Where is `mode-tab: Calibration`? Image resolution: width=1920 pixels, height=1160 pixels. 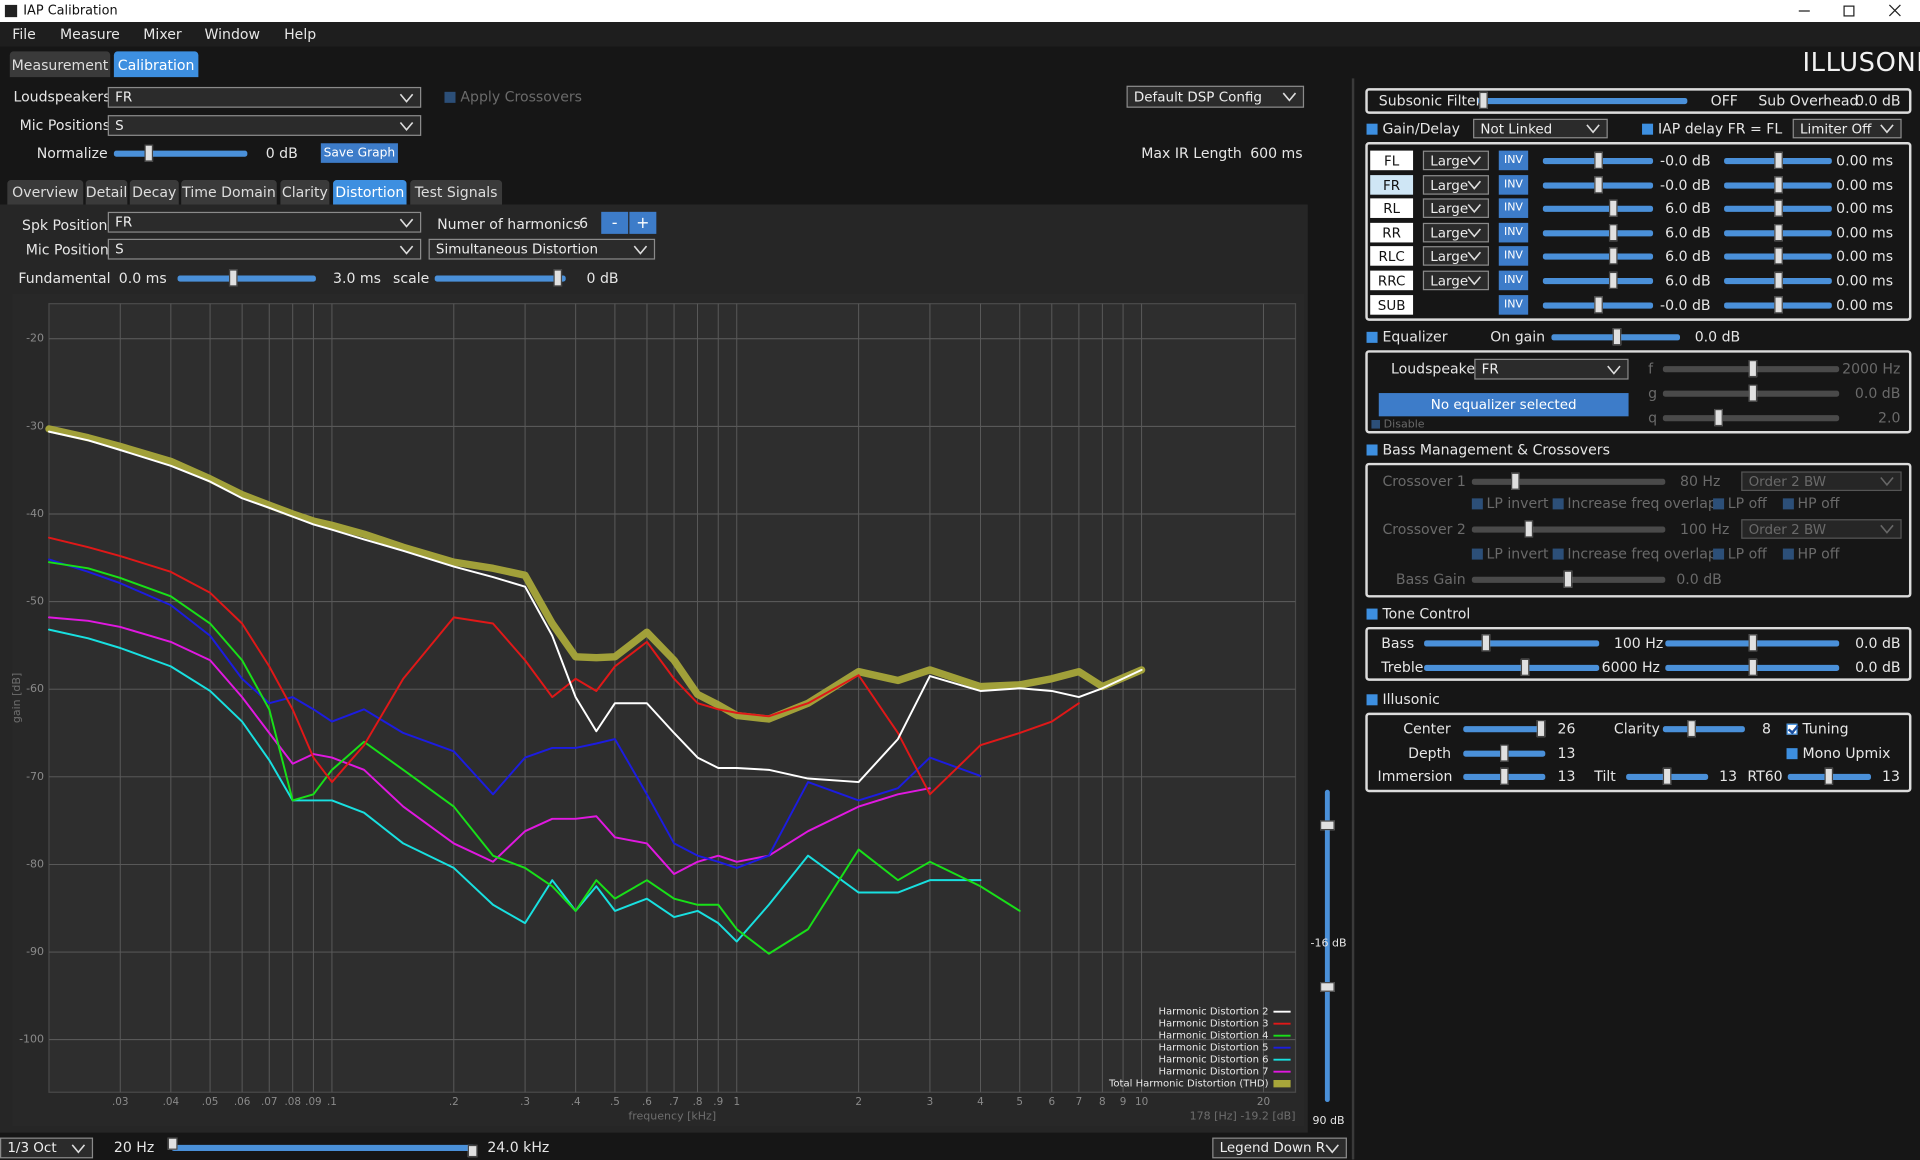
mode-tab: Calibration is located at coordinates (156, 64).